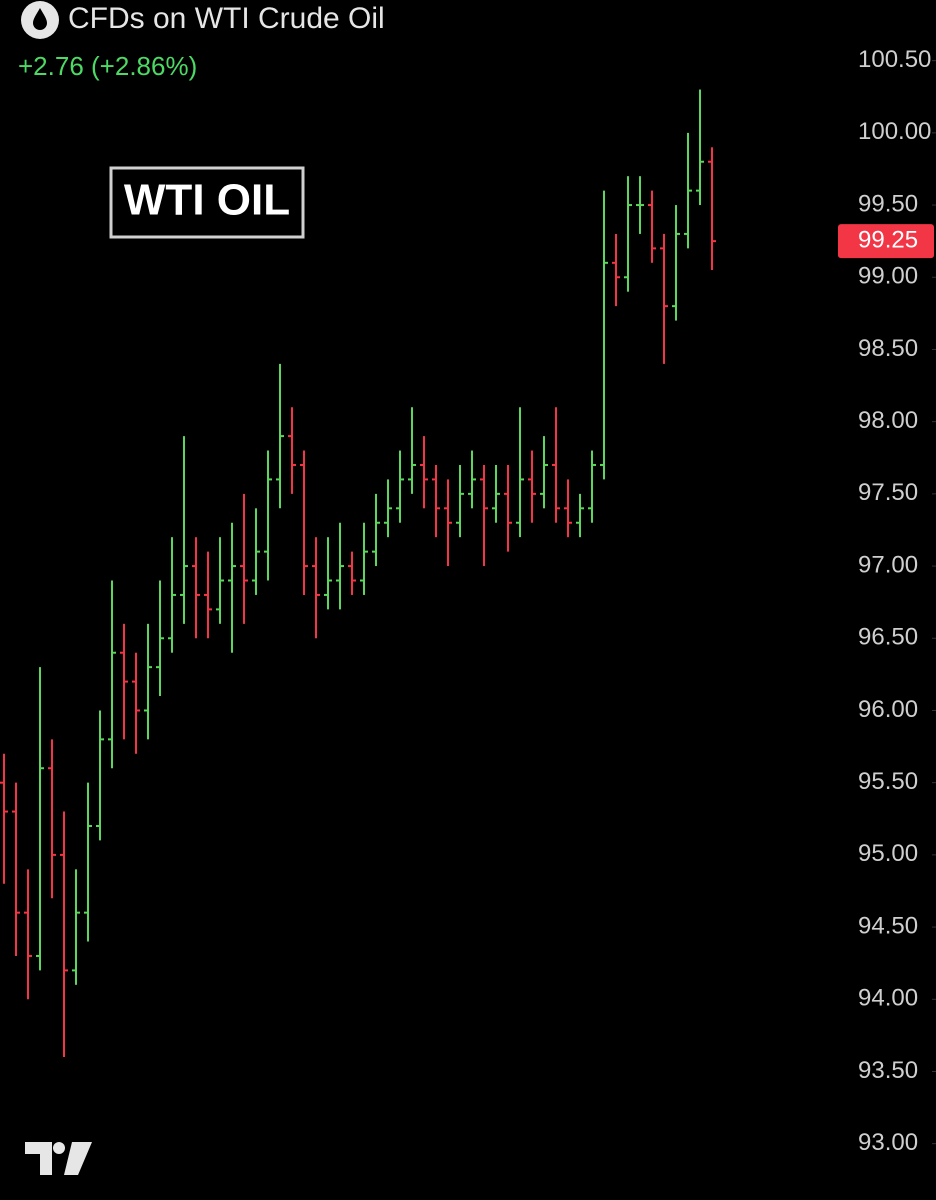 The image size is (936, 1200). I want to click on y-tick-label: 99.50, so click(888, 203).